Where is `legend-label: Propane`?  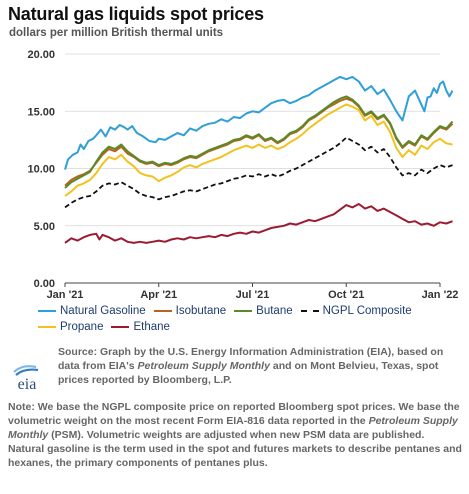
legend-label: Propane is located at coordinates (82, 327).